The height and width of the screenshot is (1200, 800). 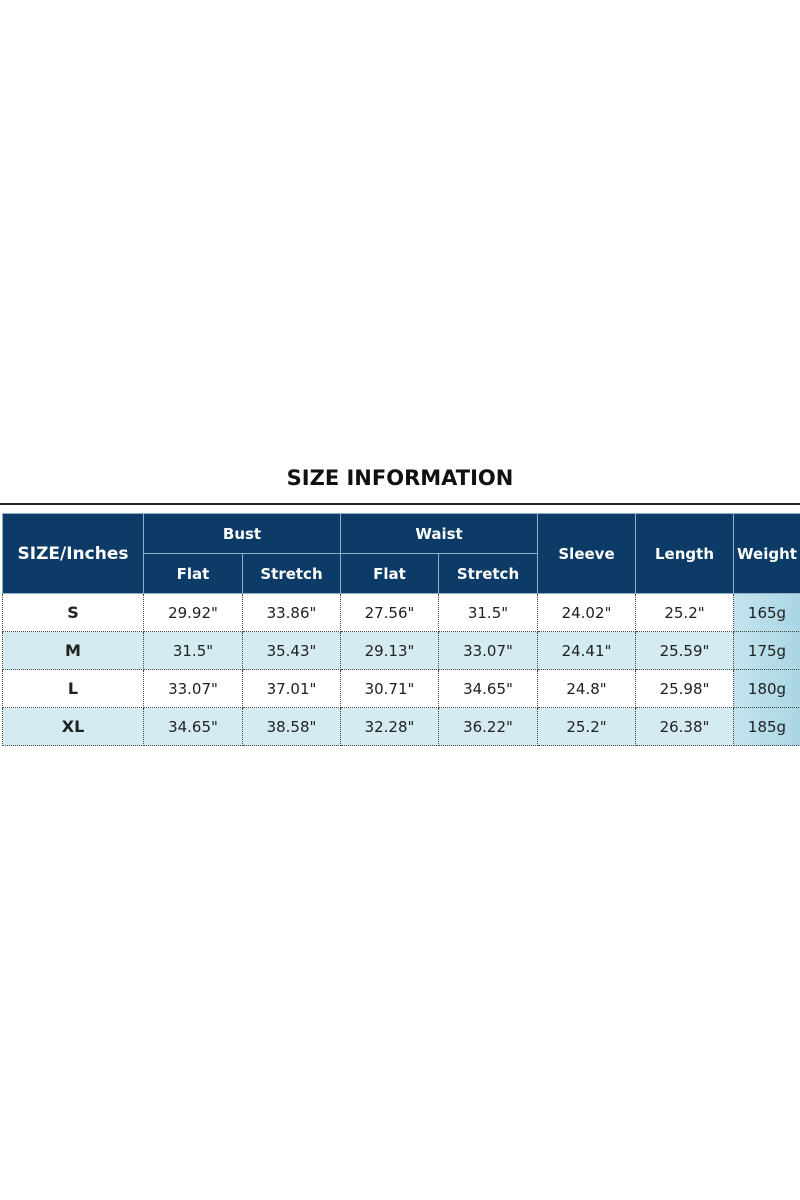 I want to click on table-row: M 31.5" 35.43" 29.13" 33.07" 24.41" 25.59" 175g, so click(x=401, y=650).